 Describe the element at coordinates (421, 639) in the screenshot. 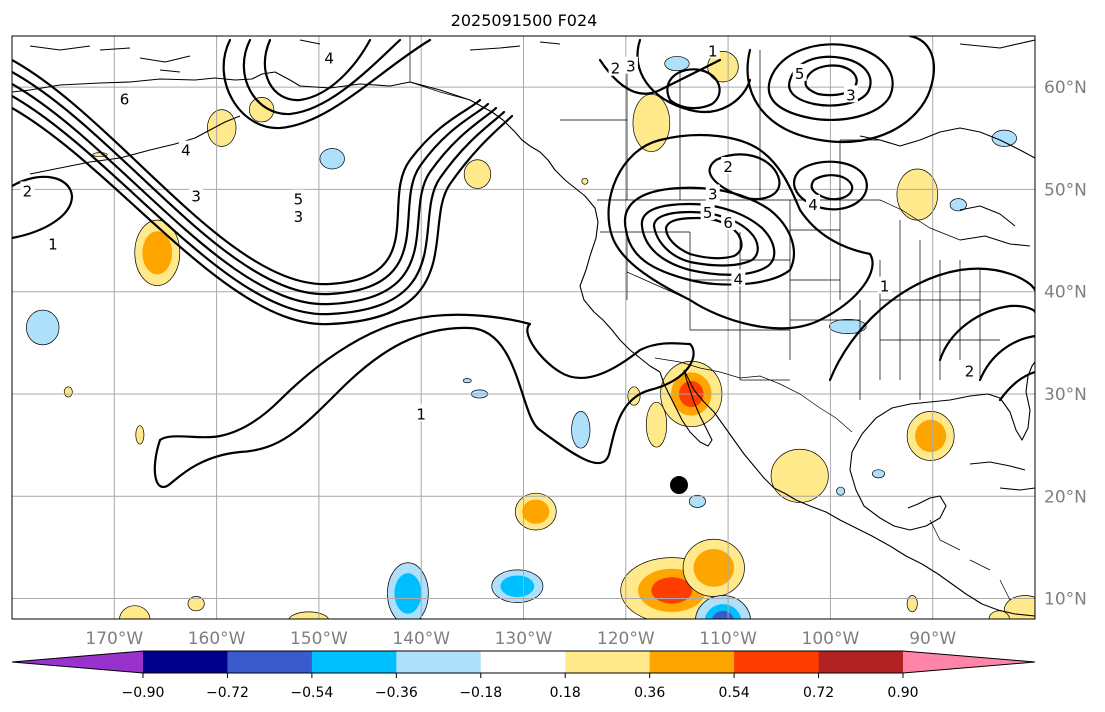

I see `longitude-label: 140°W` at that location.